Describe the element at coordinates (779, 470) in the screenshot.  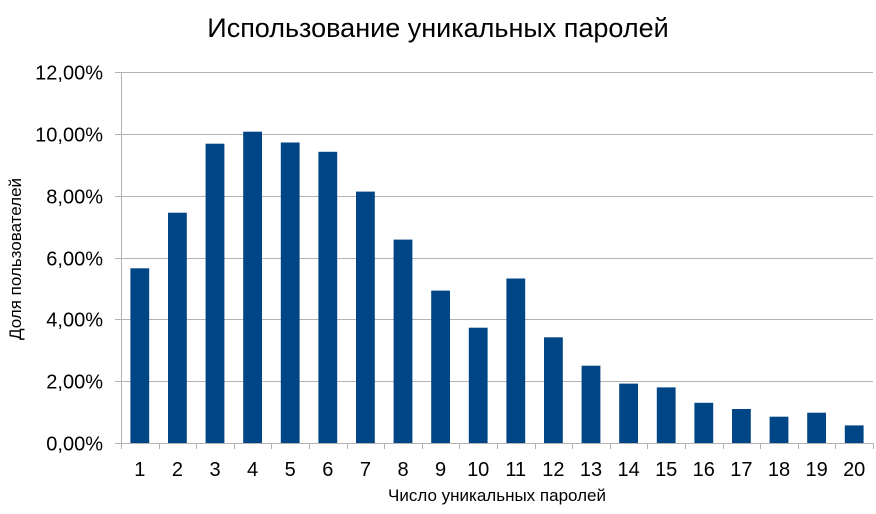
I see `x-tick-label: 18` at that location.